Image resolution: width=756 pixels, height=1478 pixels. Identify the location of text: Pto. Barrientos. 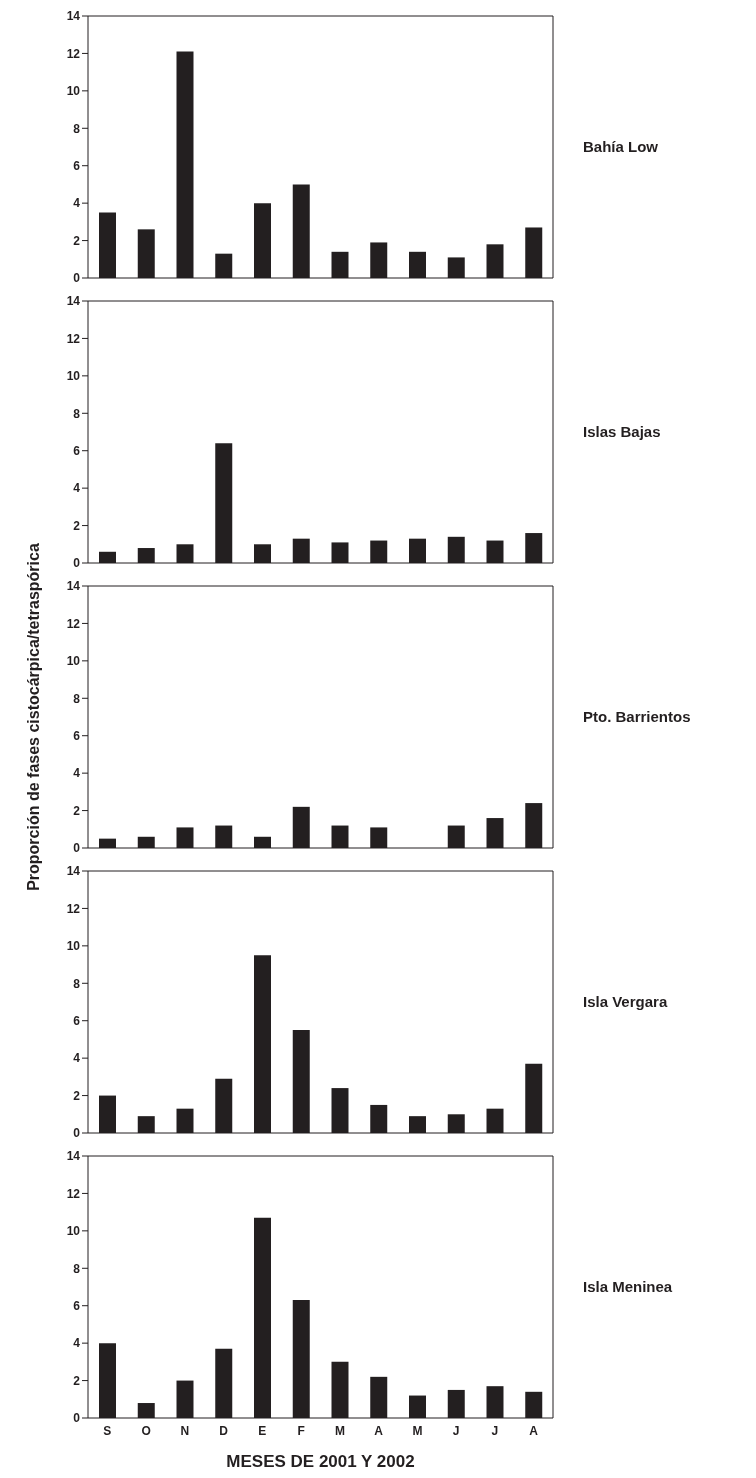
(637, 717).